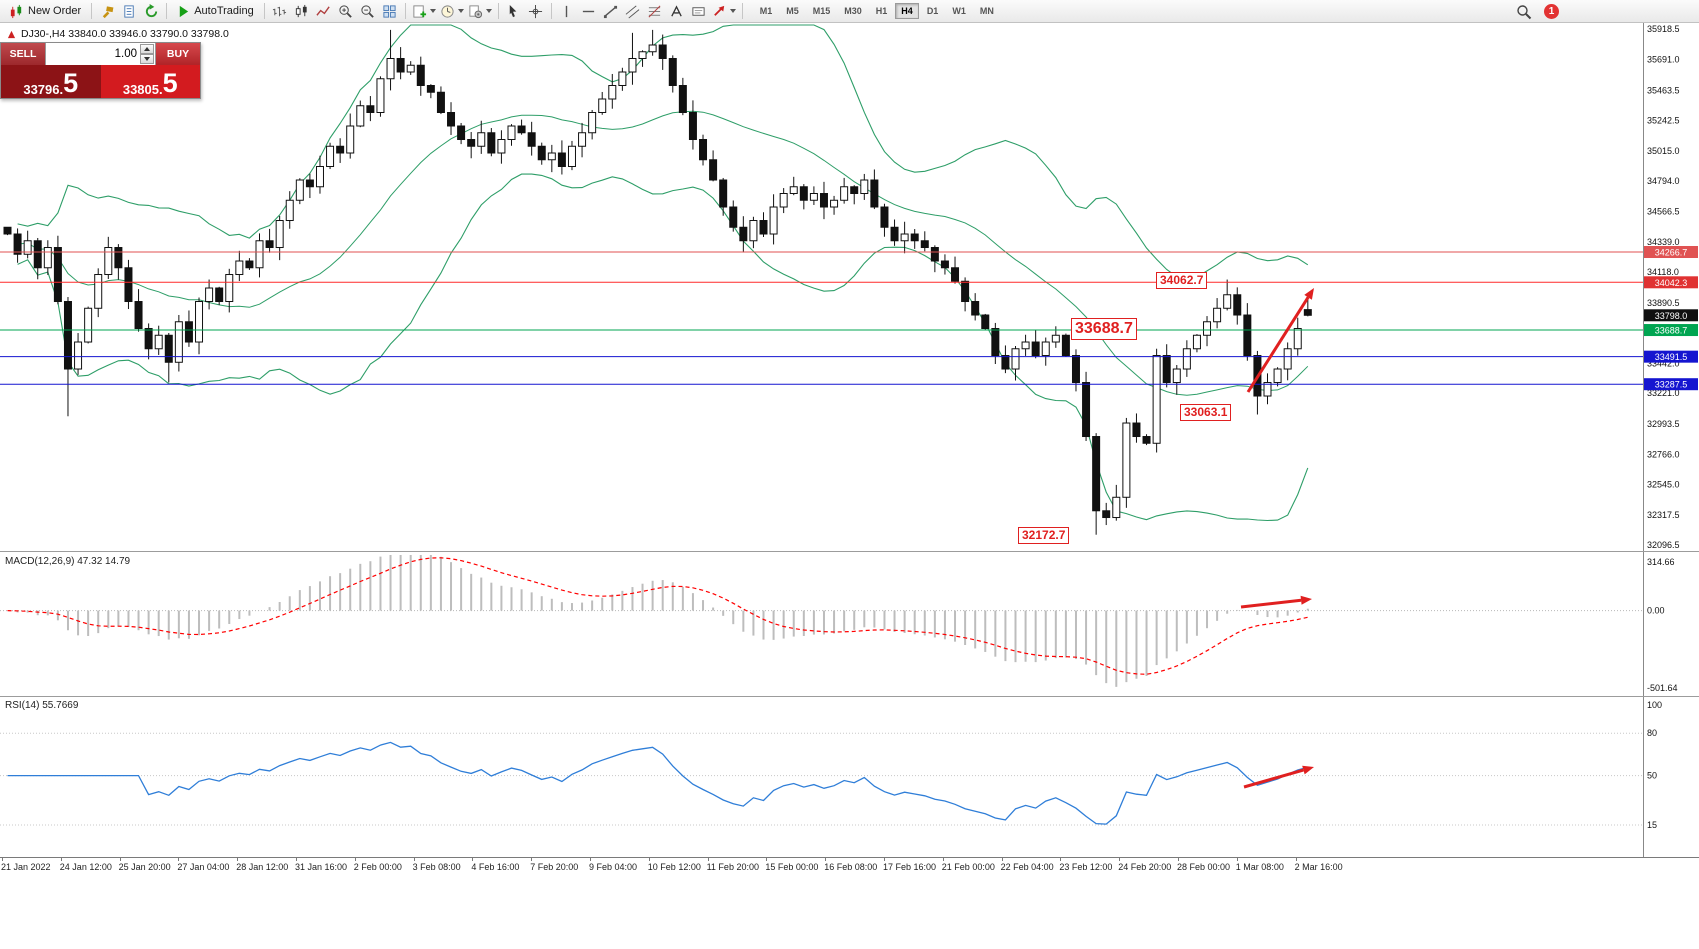 This screenshot has width=1699, height=949. I want to click on arrows-tool-button, so click(724, 11).